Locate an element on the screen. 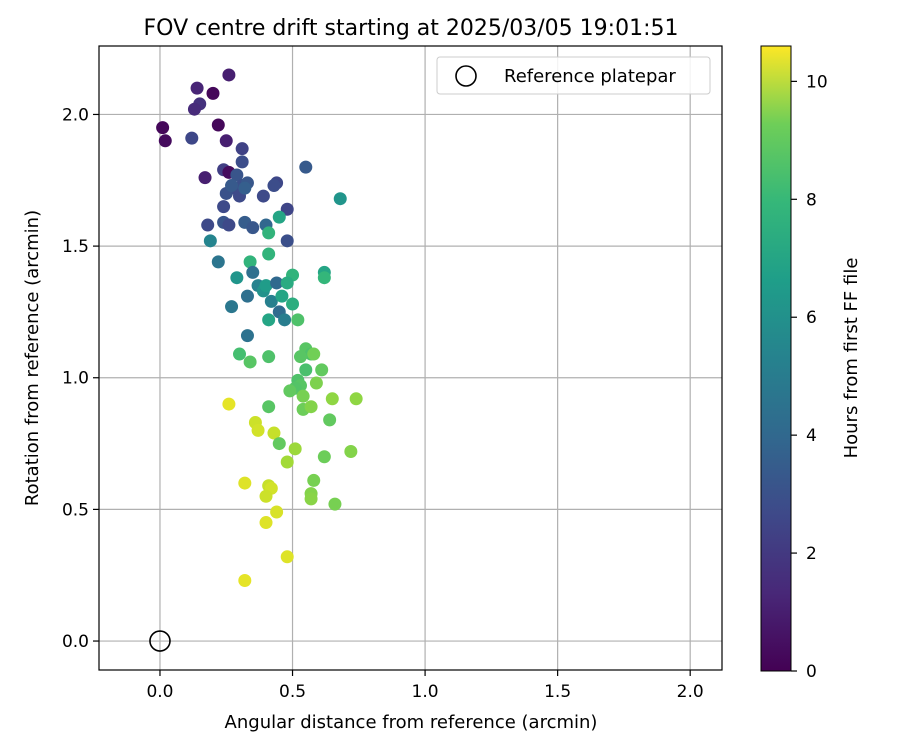  y-tick-label: 2.0 is located at coordinates (75, 115).